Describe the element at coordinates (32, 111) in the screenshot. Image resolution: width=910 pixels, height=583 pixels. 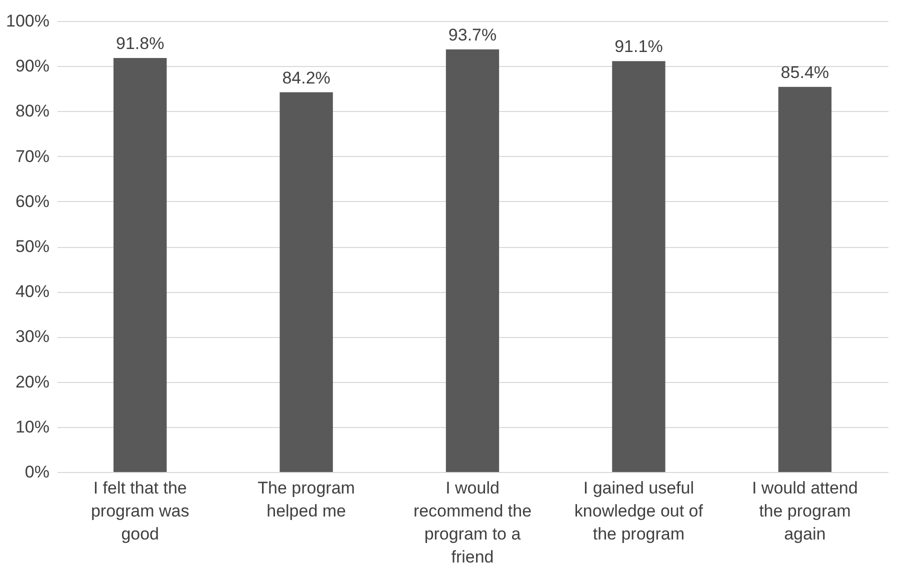
I see `y-tick-label: 80%` at that location.